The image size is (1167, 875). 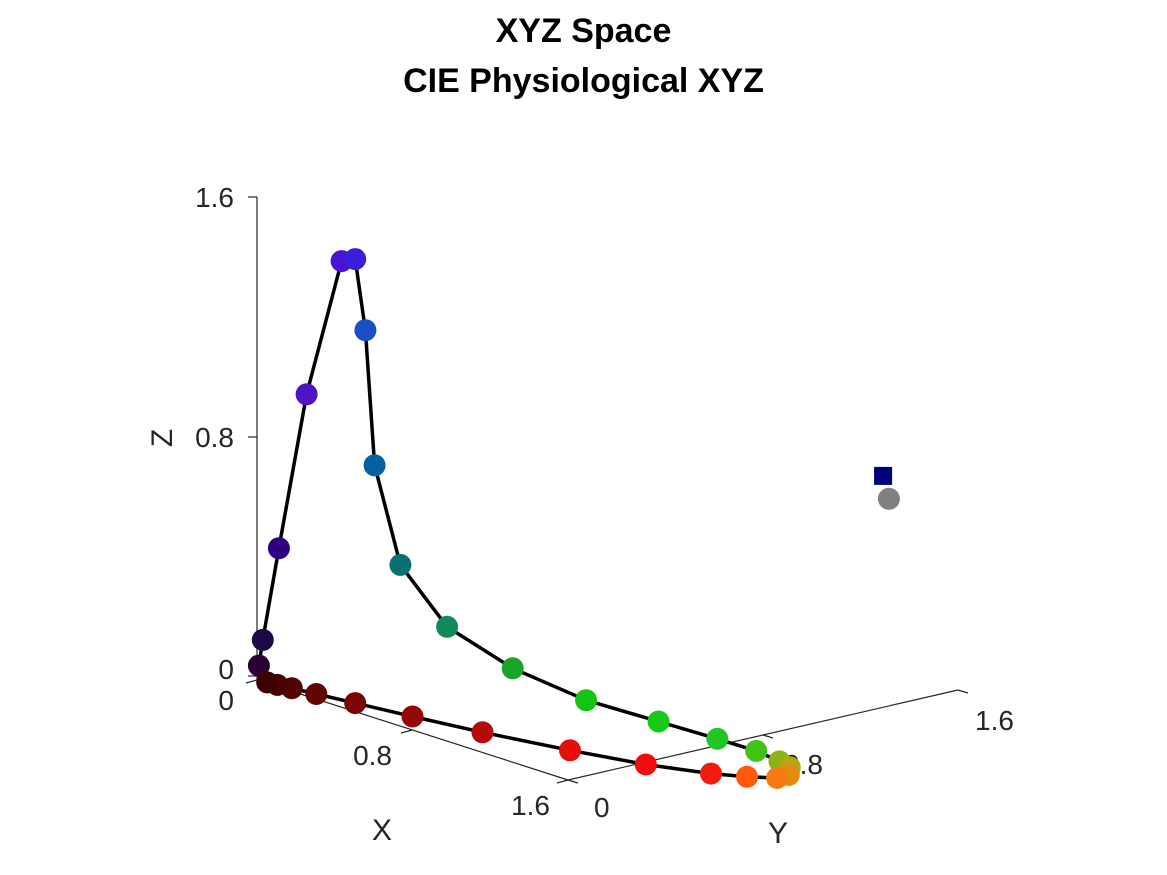 What do you see at coordinates (226, 669) in the screenshot?
I see `z-tick-label: 0` at bounding box center [226, 669].